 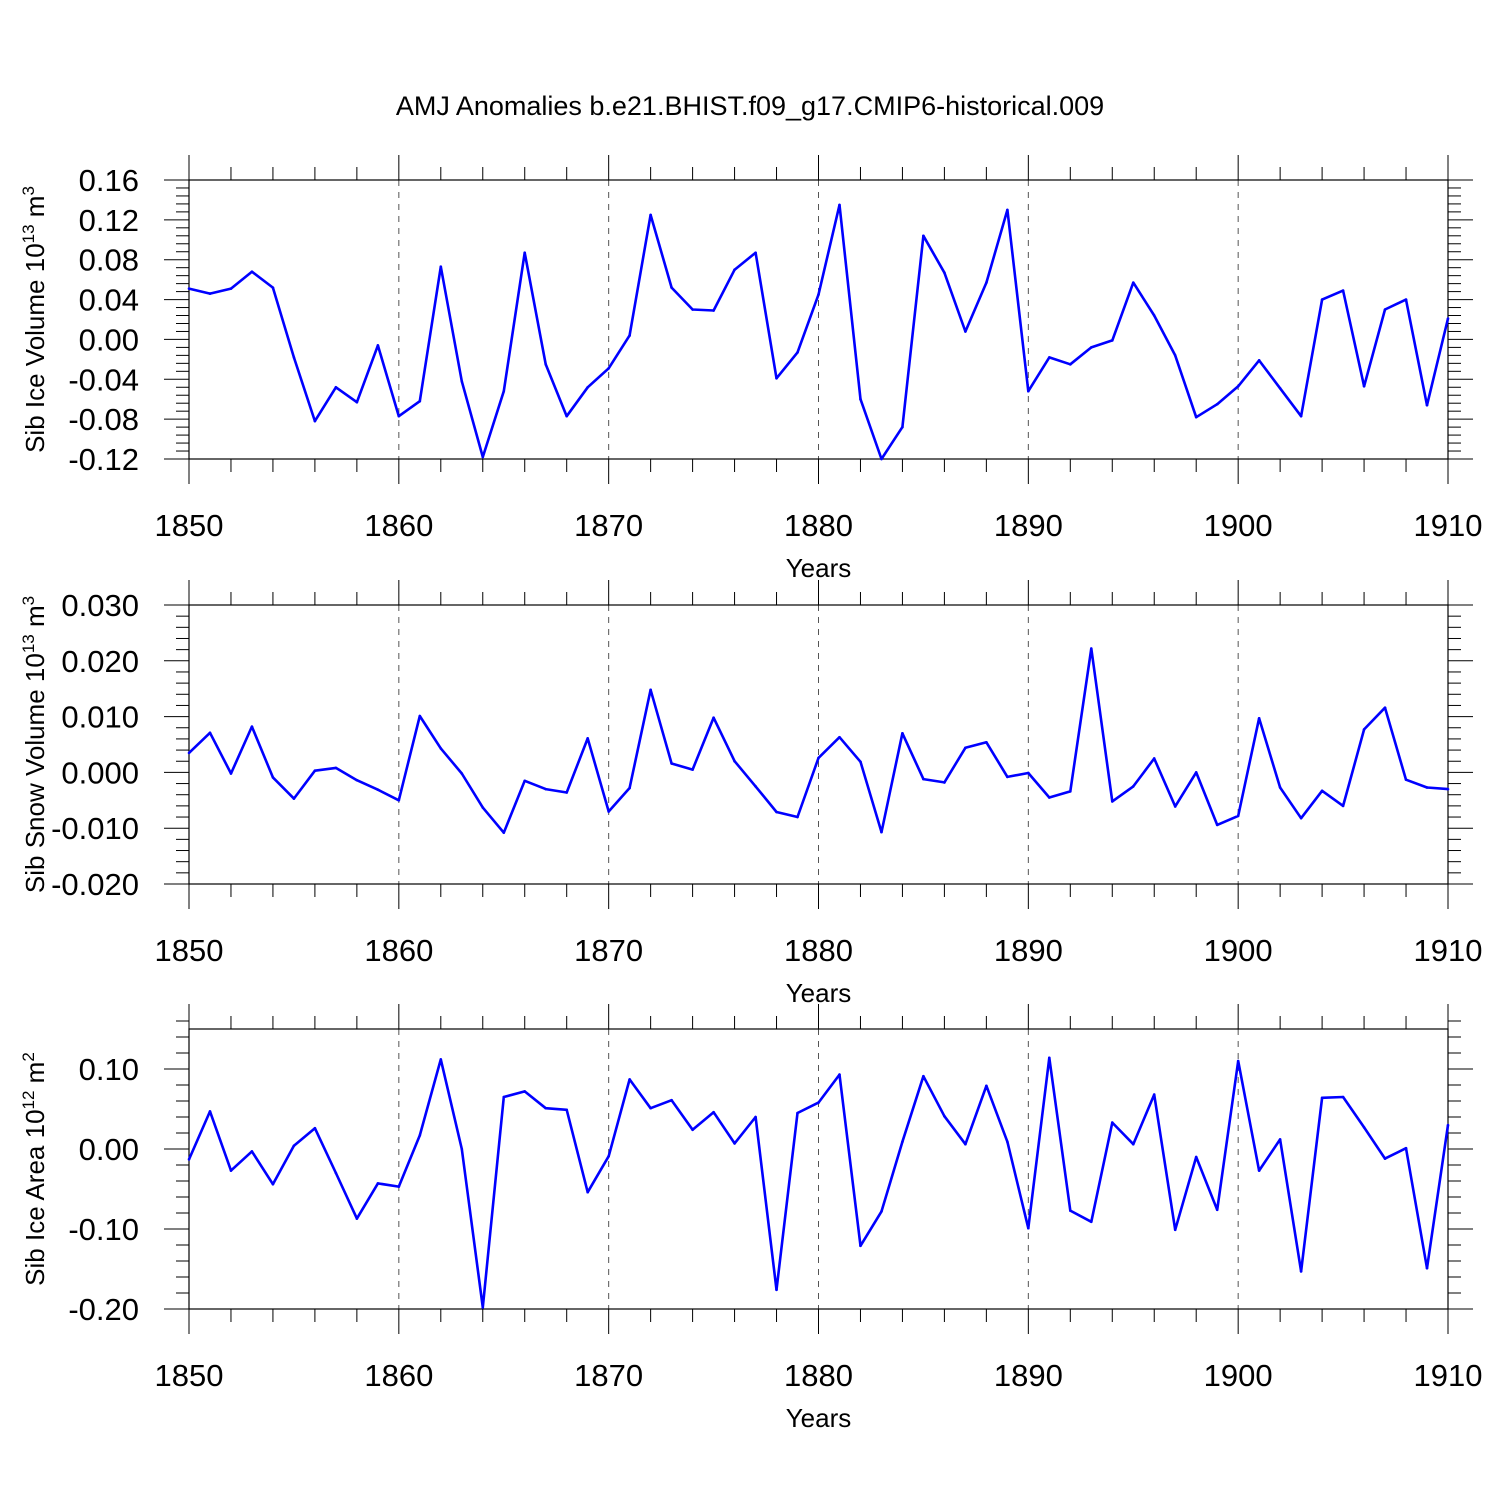 What do you see at coordinates (103, 1309) in the screenshot?
I see `y-tick-label: -0.20` at bounding box center [103, 1309].